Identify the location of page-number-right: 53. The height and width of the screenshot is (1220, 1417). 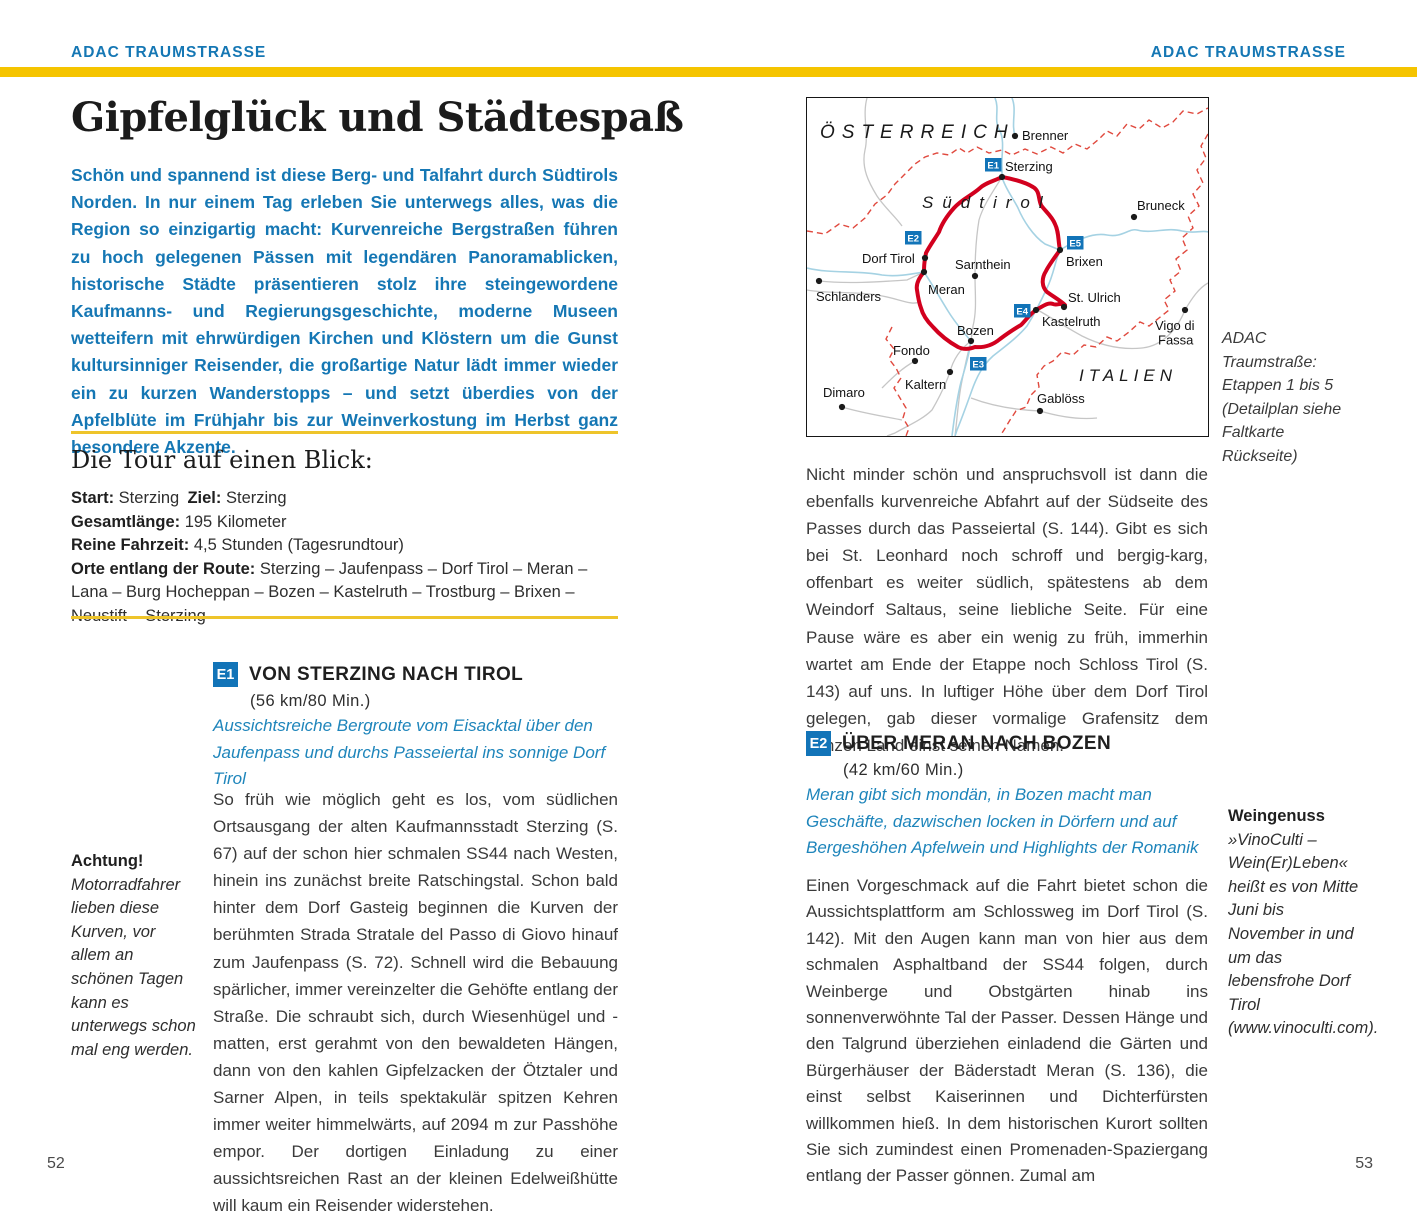
(1364, 1163).